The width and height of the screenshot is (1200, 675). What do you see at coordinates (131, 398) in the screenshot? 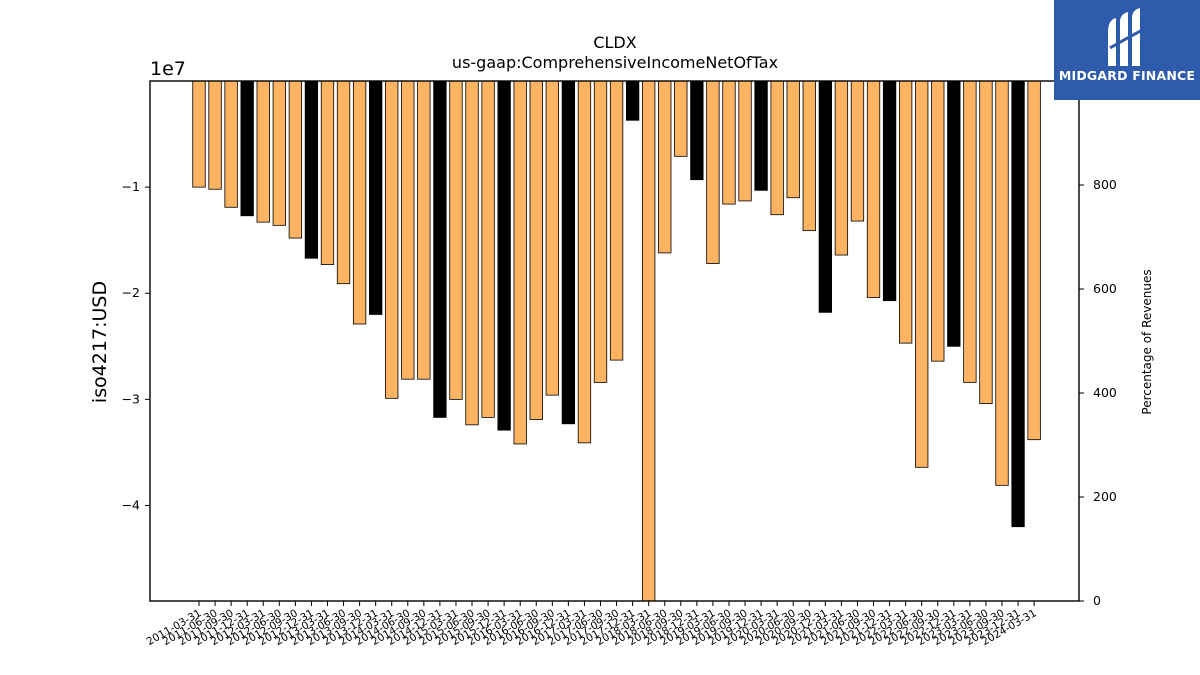
I see `y-tick-label: −3` at bounding box center [131, 398].